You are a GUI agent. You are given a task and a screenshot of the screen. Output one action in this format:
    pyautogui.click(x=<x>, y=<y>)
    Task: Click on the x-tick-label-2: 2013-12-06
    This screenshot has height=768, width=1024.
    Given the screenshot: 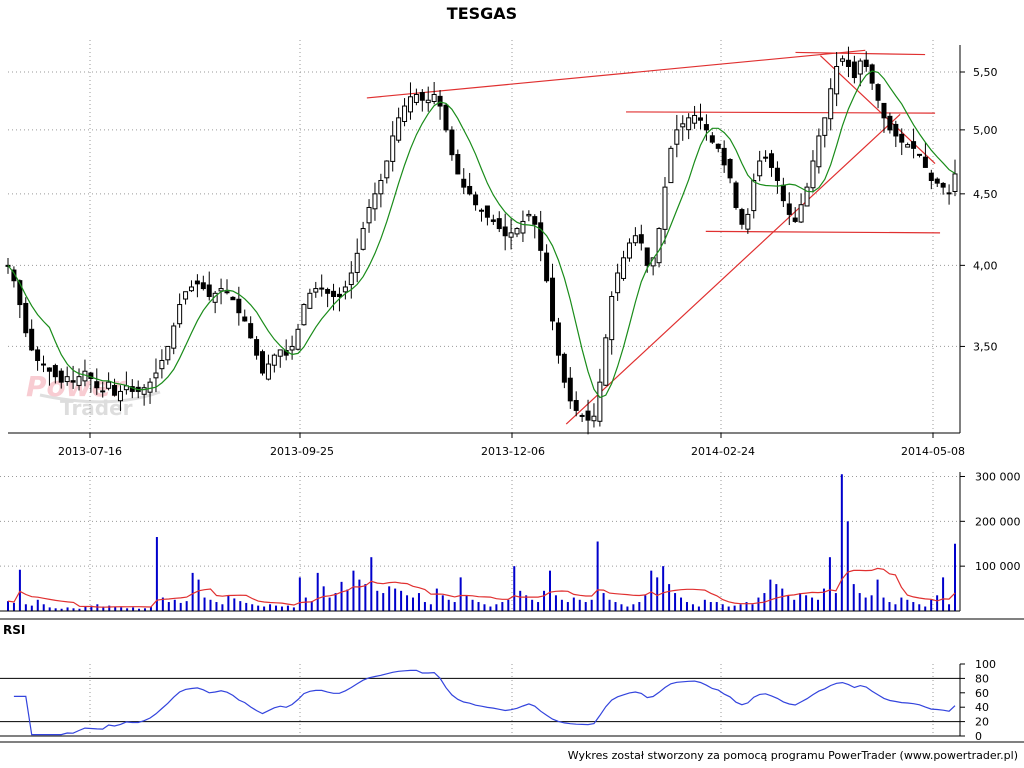 What is the action you would take?
    pyautogui.click(x=513, y=451)
    